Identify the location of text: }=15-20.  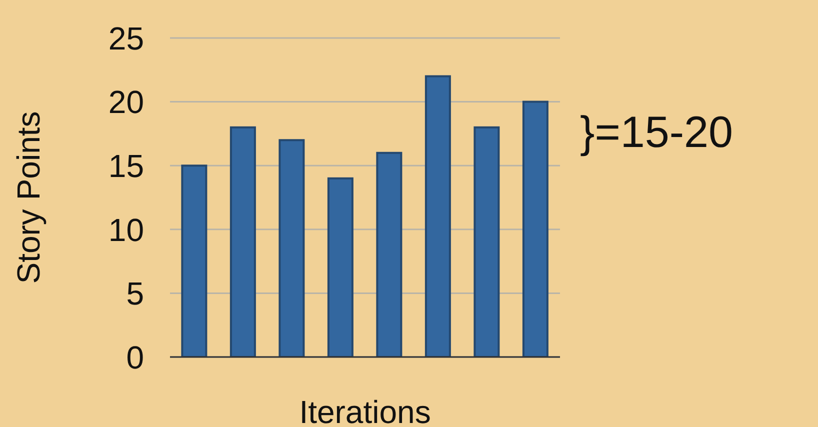
(656, 133).